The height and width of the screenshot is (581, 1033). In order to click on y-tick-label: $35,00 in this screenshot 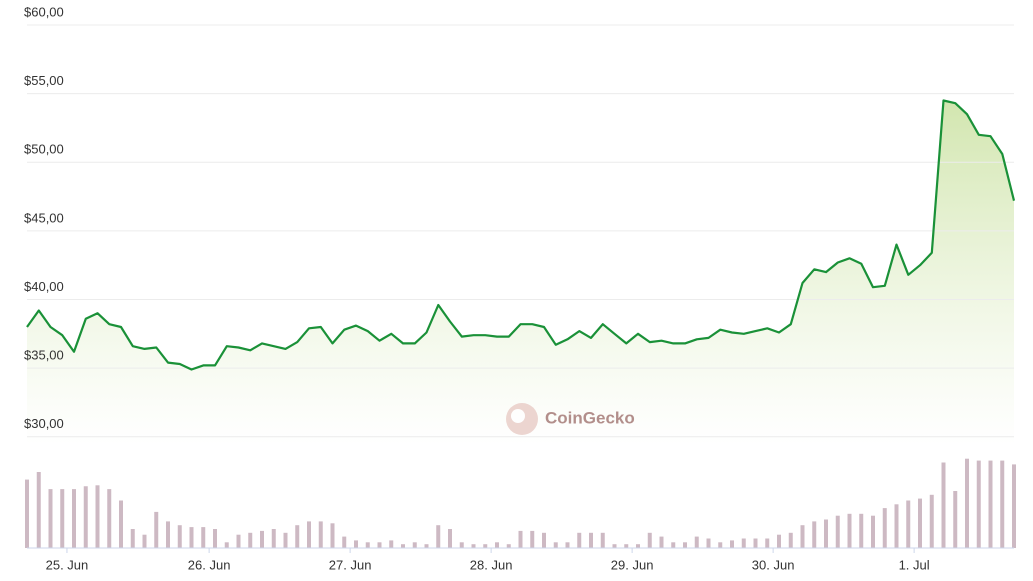, I will do `click(44, 355)`.